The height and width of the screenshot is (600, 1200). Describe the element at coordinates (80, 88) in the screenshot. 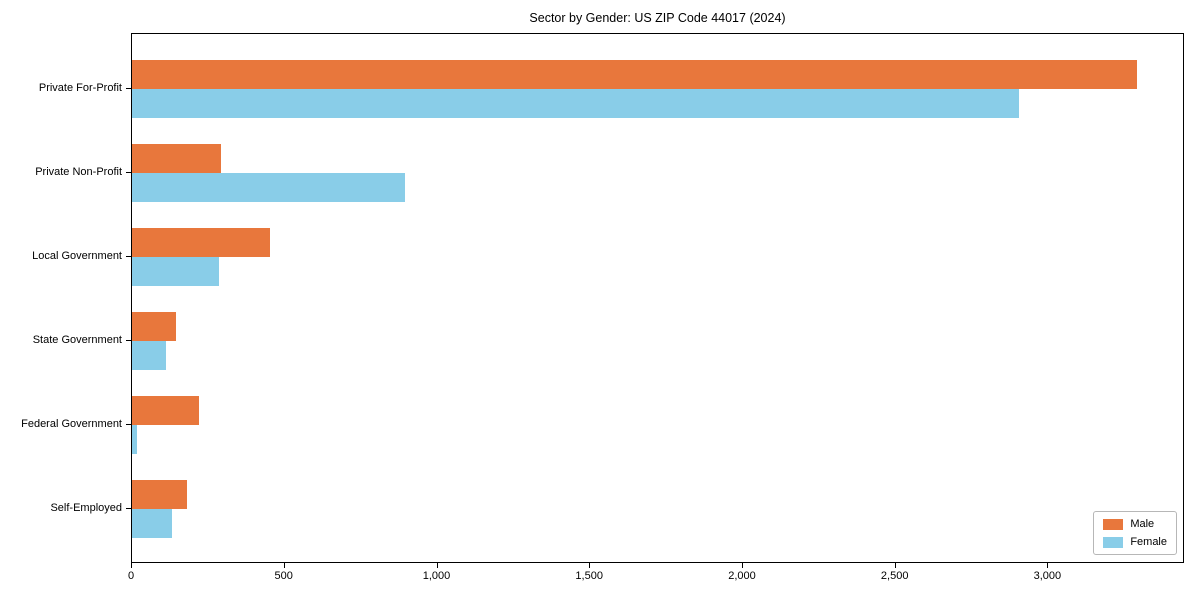

I see `y-tick-label: Private For-Profit` at that location.